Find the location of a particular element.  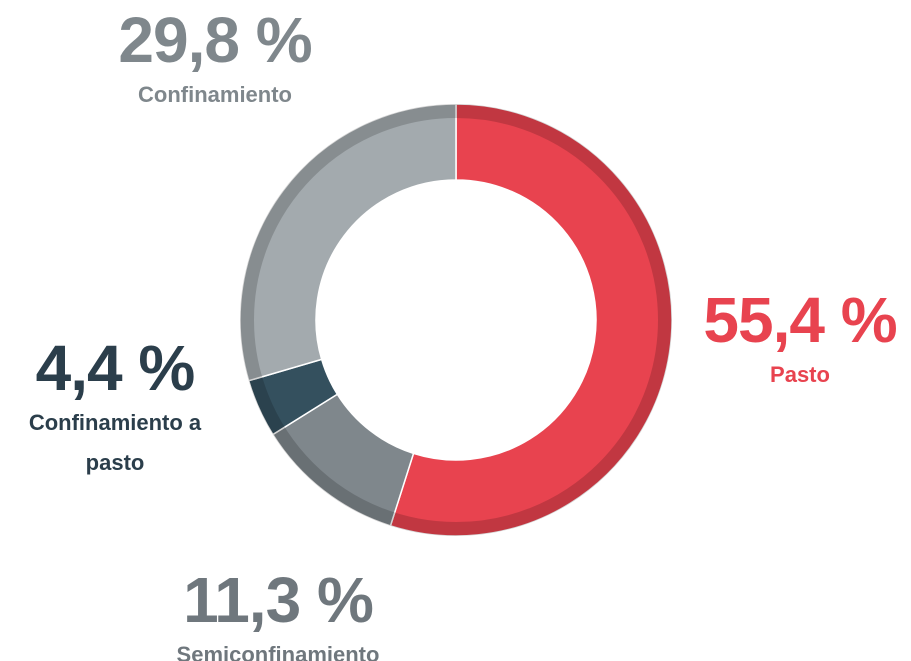

segment-label: 11,3 % Semiconfinamiento is located at coordinates (278, 613).